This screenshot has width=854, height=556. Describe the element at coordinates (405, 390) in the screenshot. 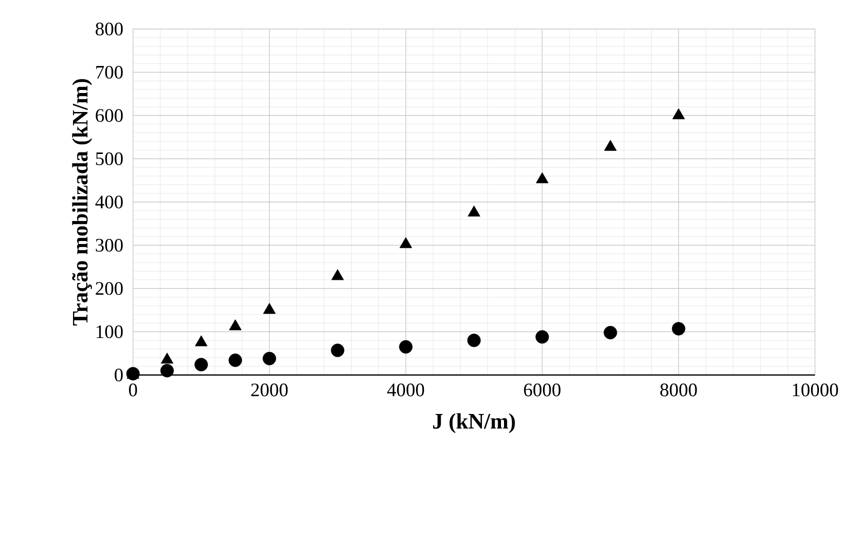

I see `x-tick-label: 4000` at that location.